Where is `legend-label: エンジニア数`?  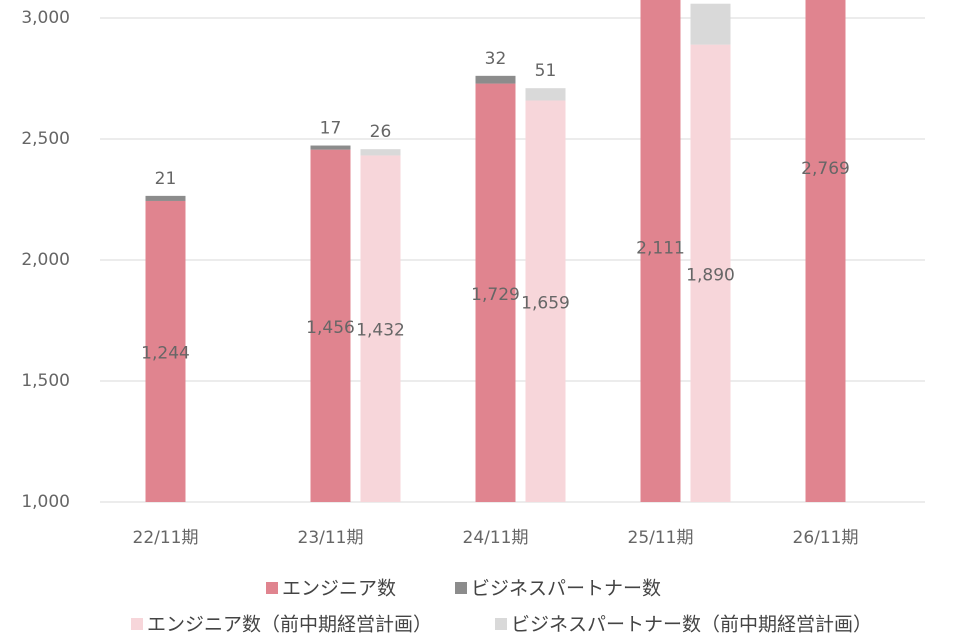 legend-label: エンジニア数 is located at coordinates (339, 589).